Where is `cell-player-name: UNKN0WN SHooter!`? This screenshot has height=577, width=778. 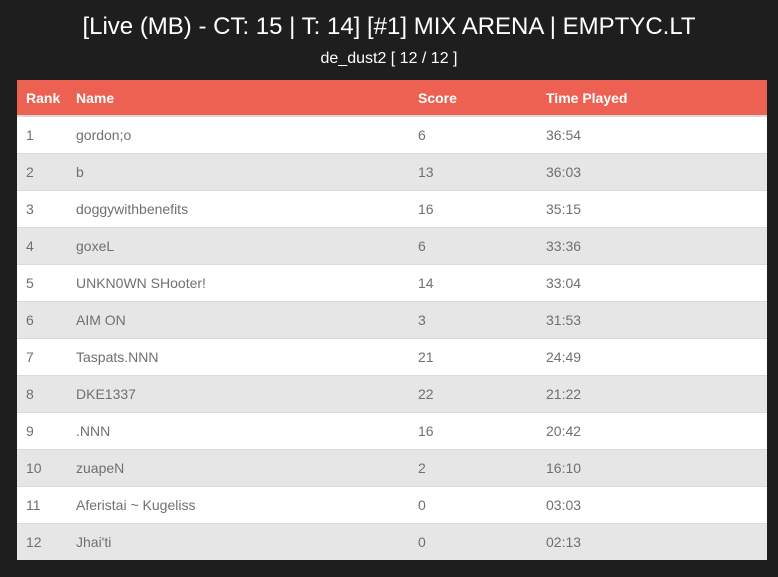
cell-player-name: UNKN0WN SHooter! is located at coordinates (238, 282).